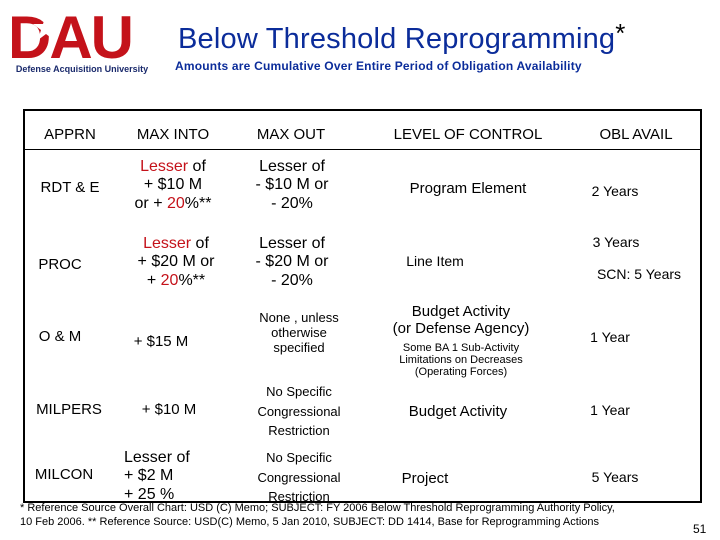  What do you see at coordinates (46, 27) in the screenshot?
I see `logo-star-icon` at bounding box center [46, 27].